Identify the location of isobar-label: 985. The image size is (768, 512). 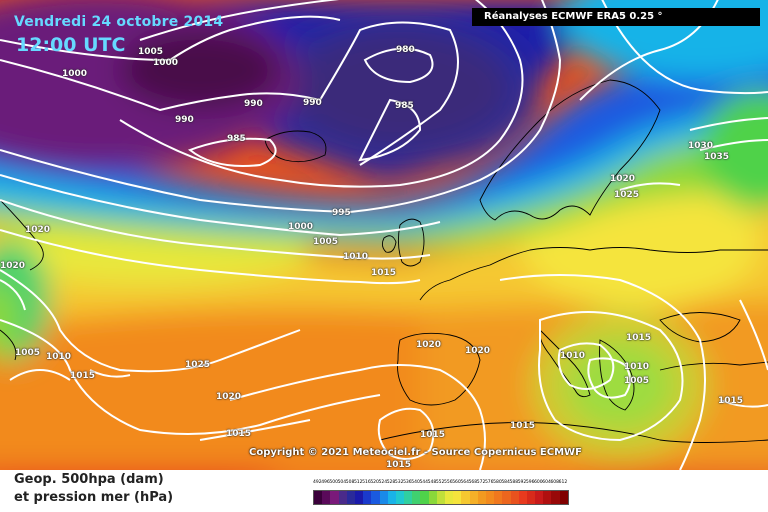
(236, 139).